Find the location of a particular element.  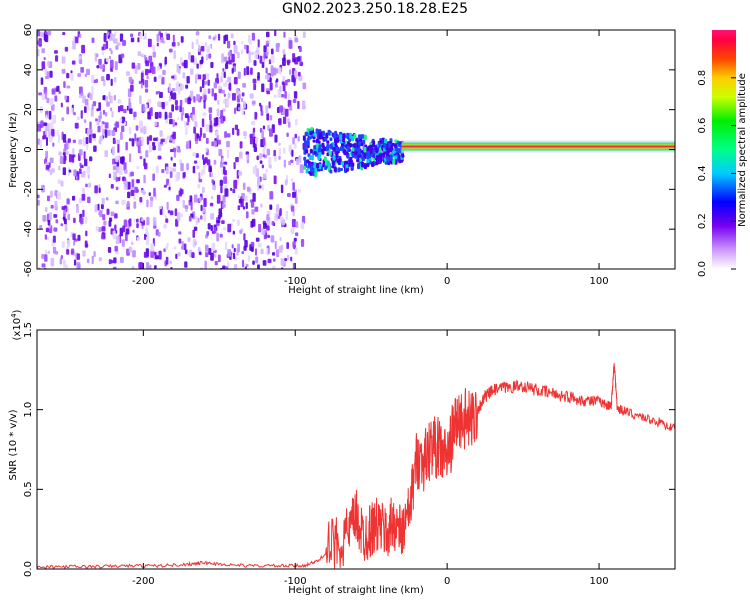

figure-title: GN02.2023.250.18.28.E25 is located at coordinates (375, 9).